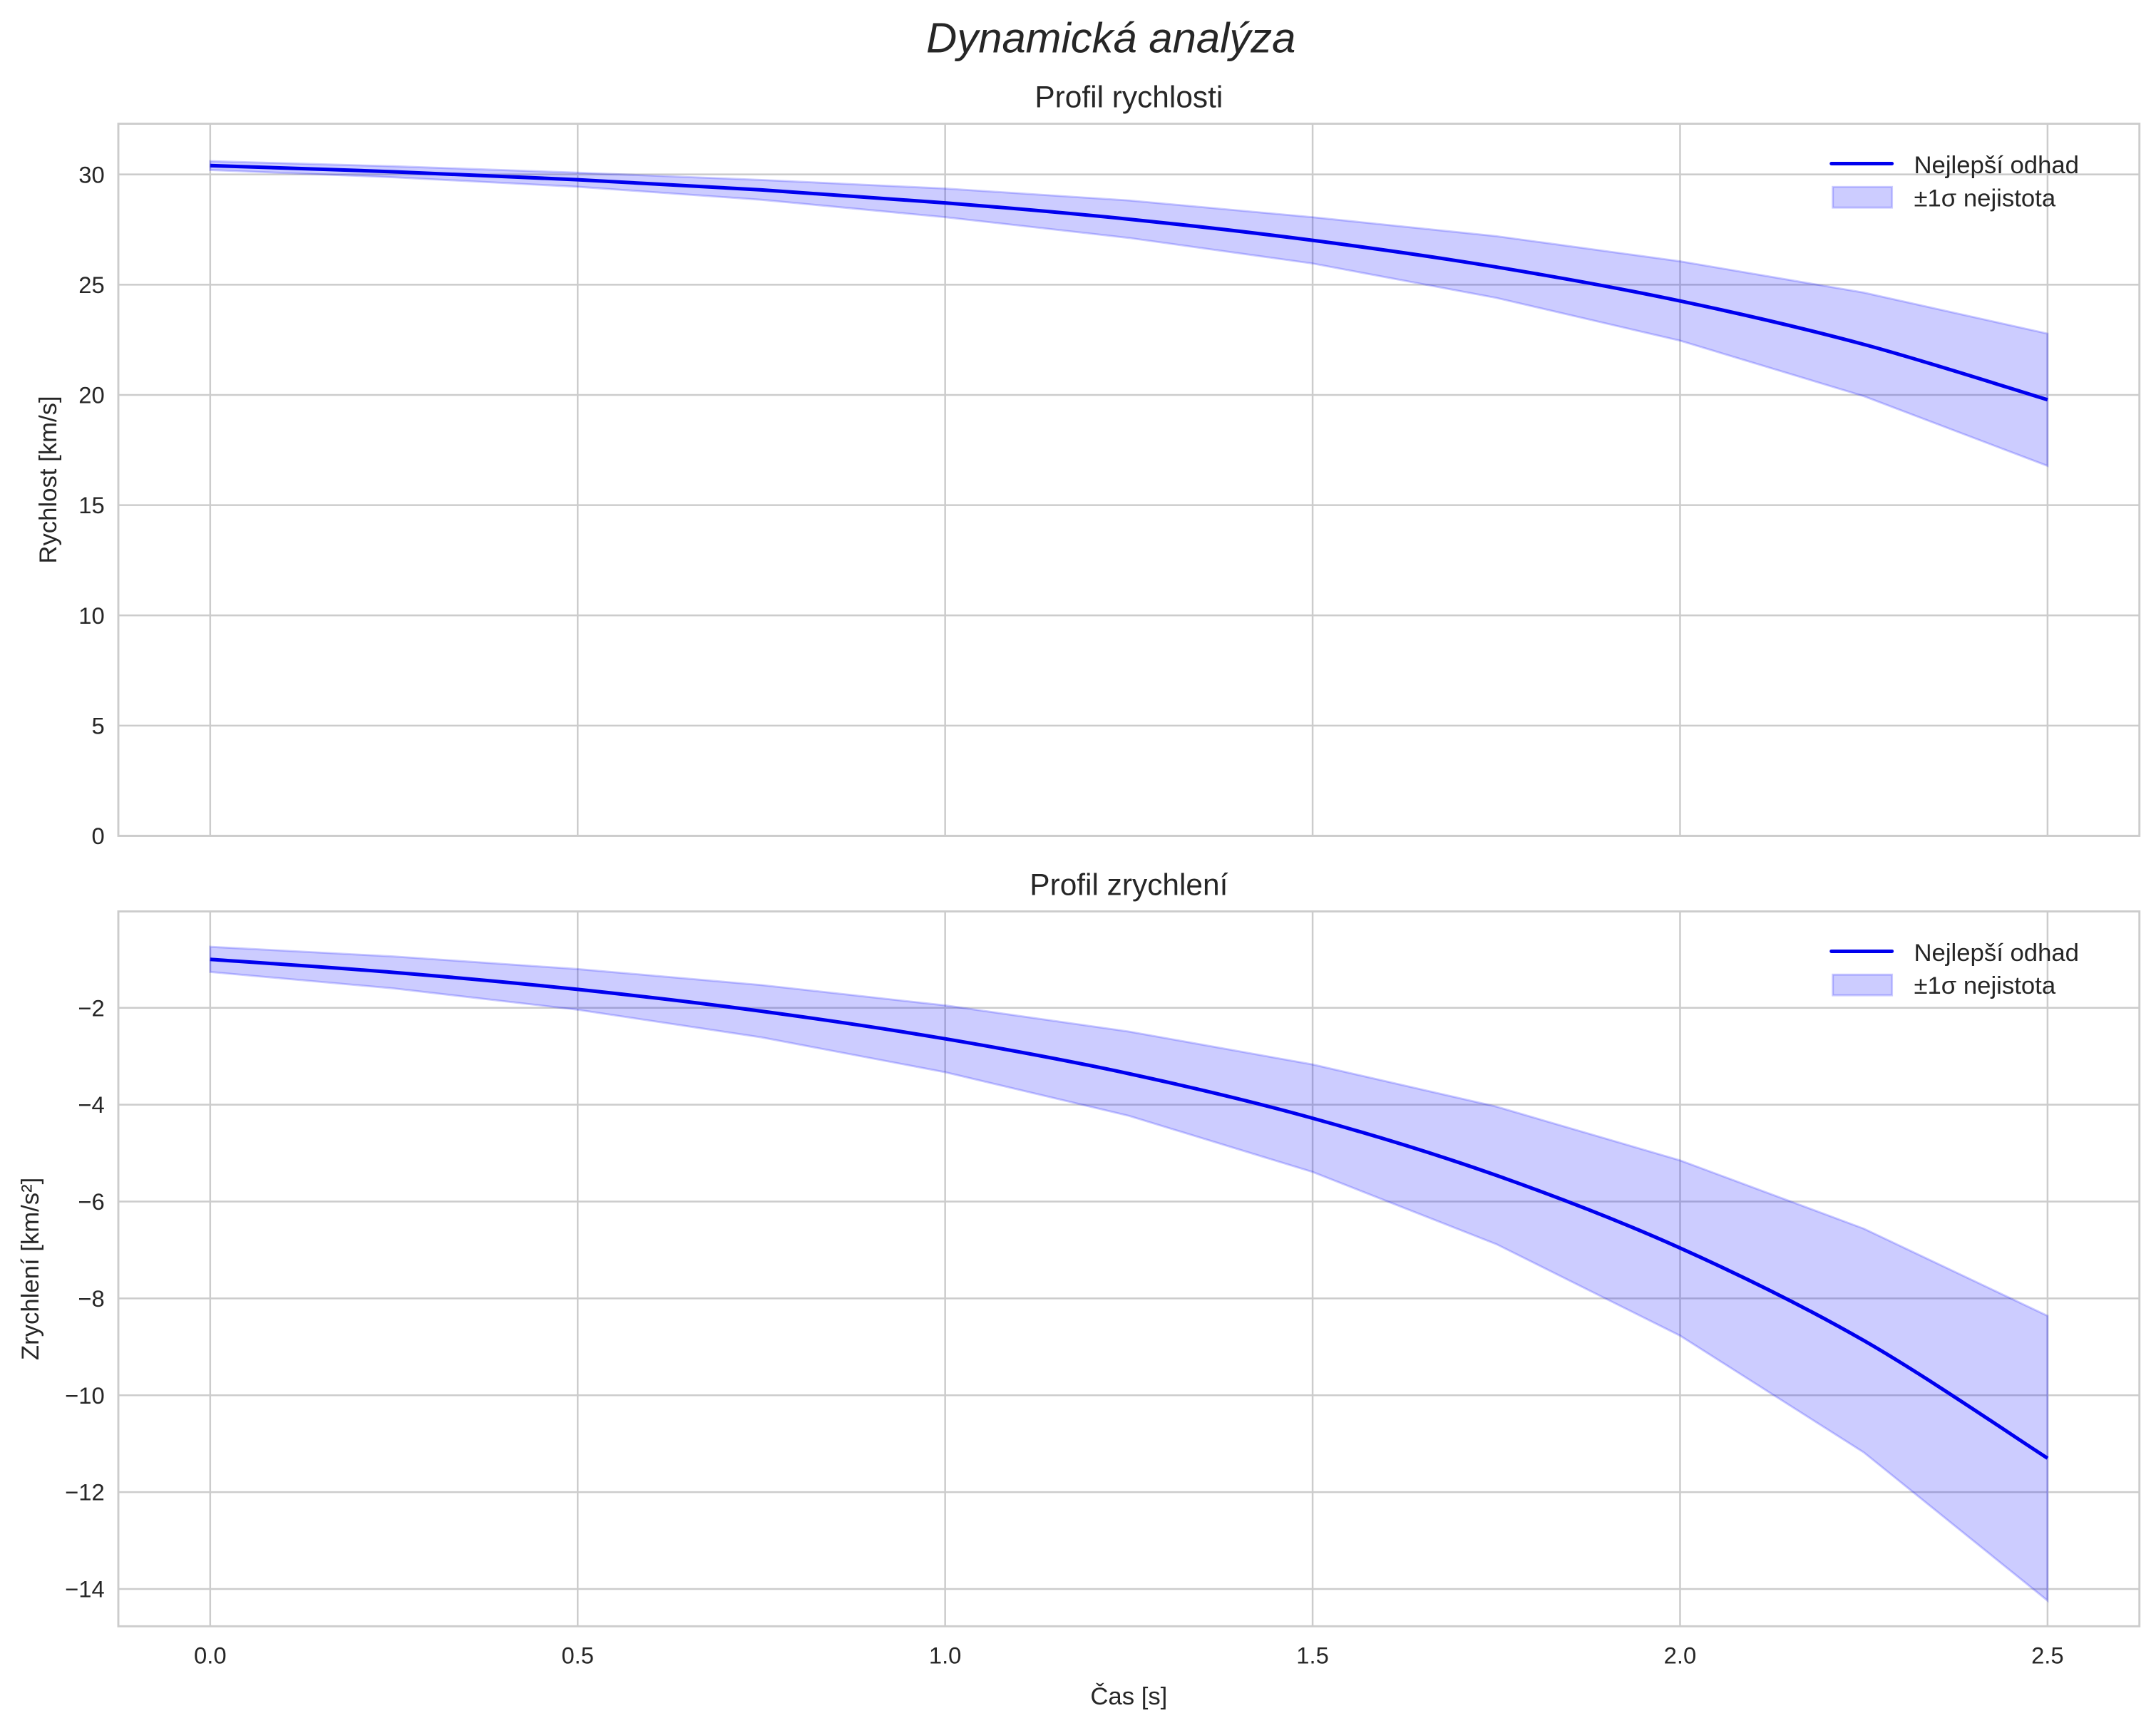 This screenshot has height=1728, width=2156. What do you see at coordinates (1312, 1655) in the screenshot?
I see `x-tick-label: 1.5` at bounding box center [1312, 1655].